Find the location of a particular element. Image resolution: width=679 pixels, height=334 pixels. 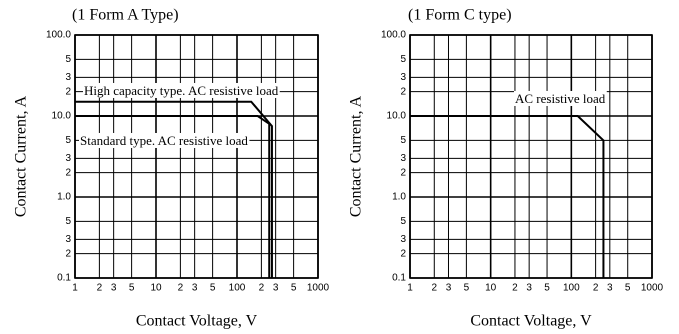

subtitle: (1 Form C type) is located at coordinates (460, 15).